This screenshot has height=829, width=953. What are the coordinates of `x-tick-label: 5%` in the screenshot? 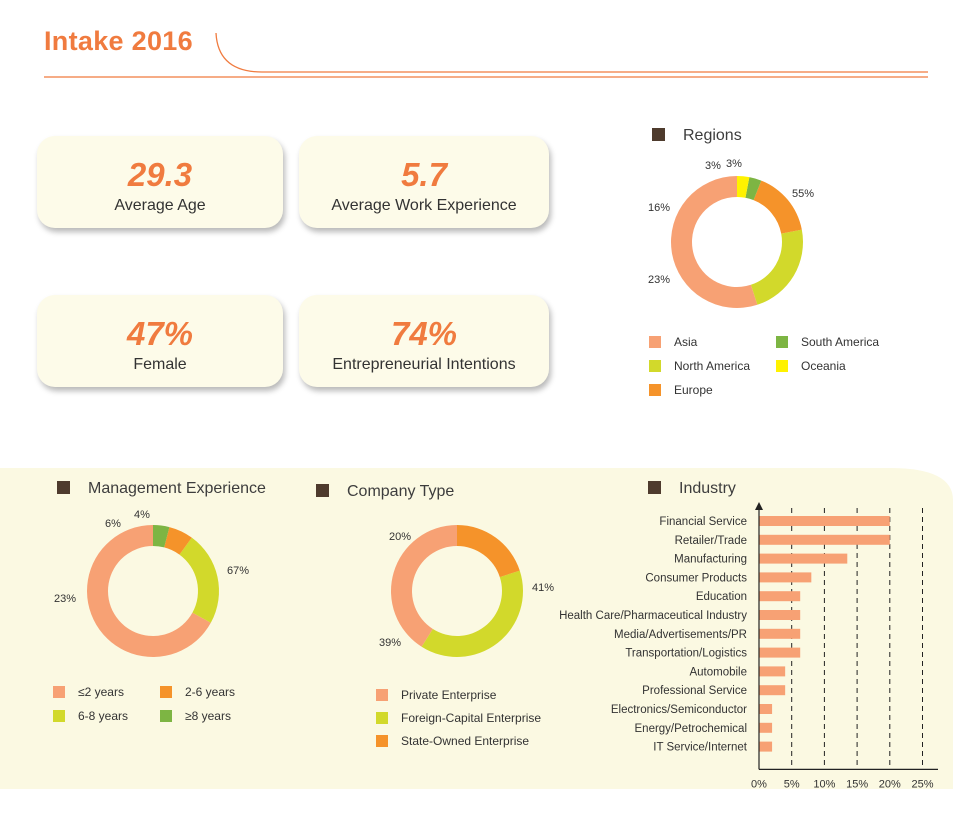 It's located at (792, 784).